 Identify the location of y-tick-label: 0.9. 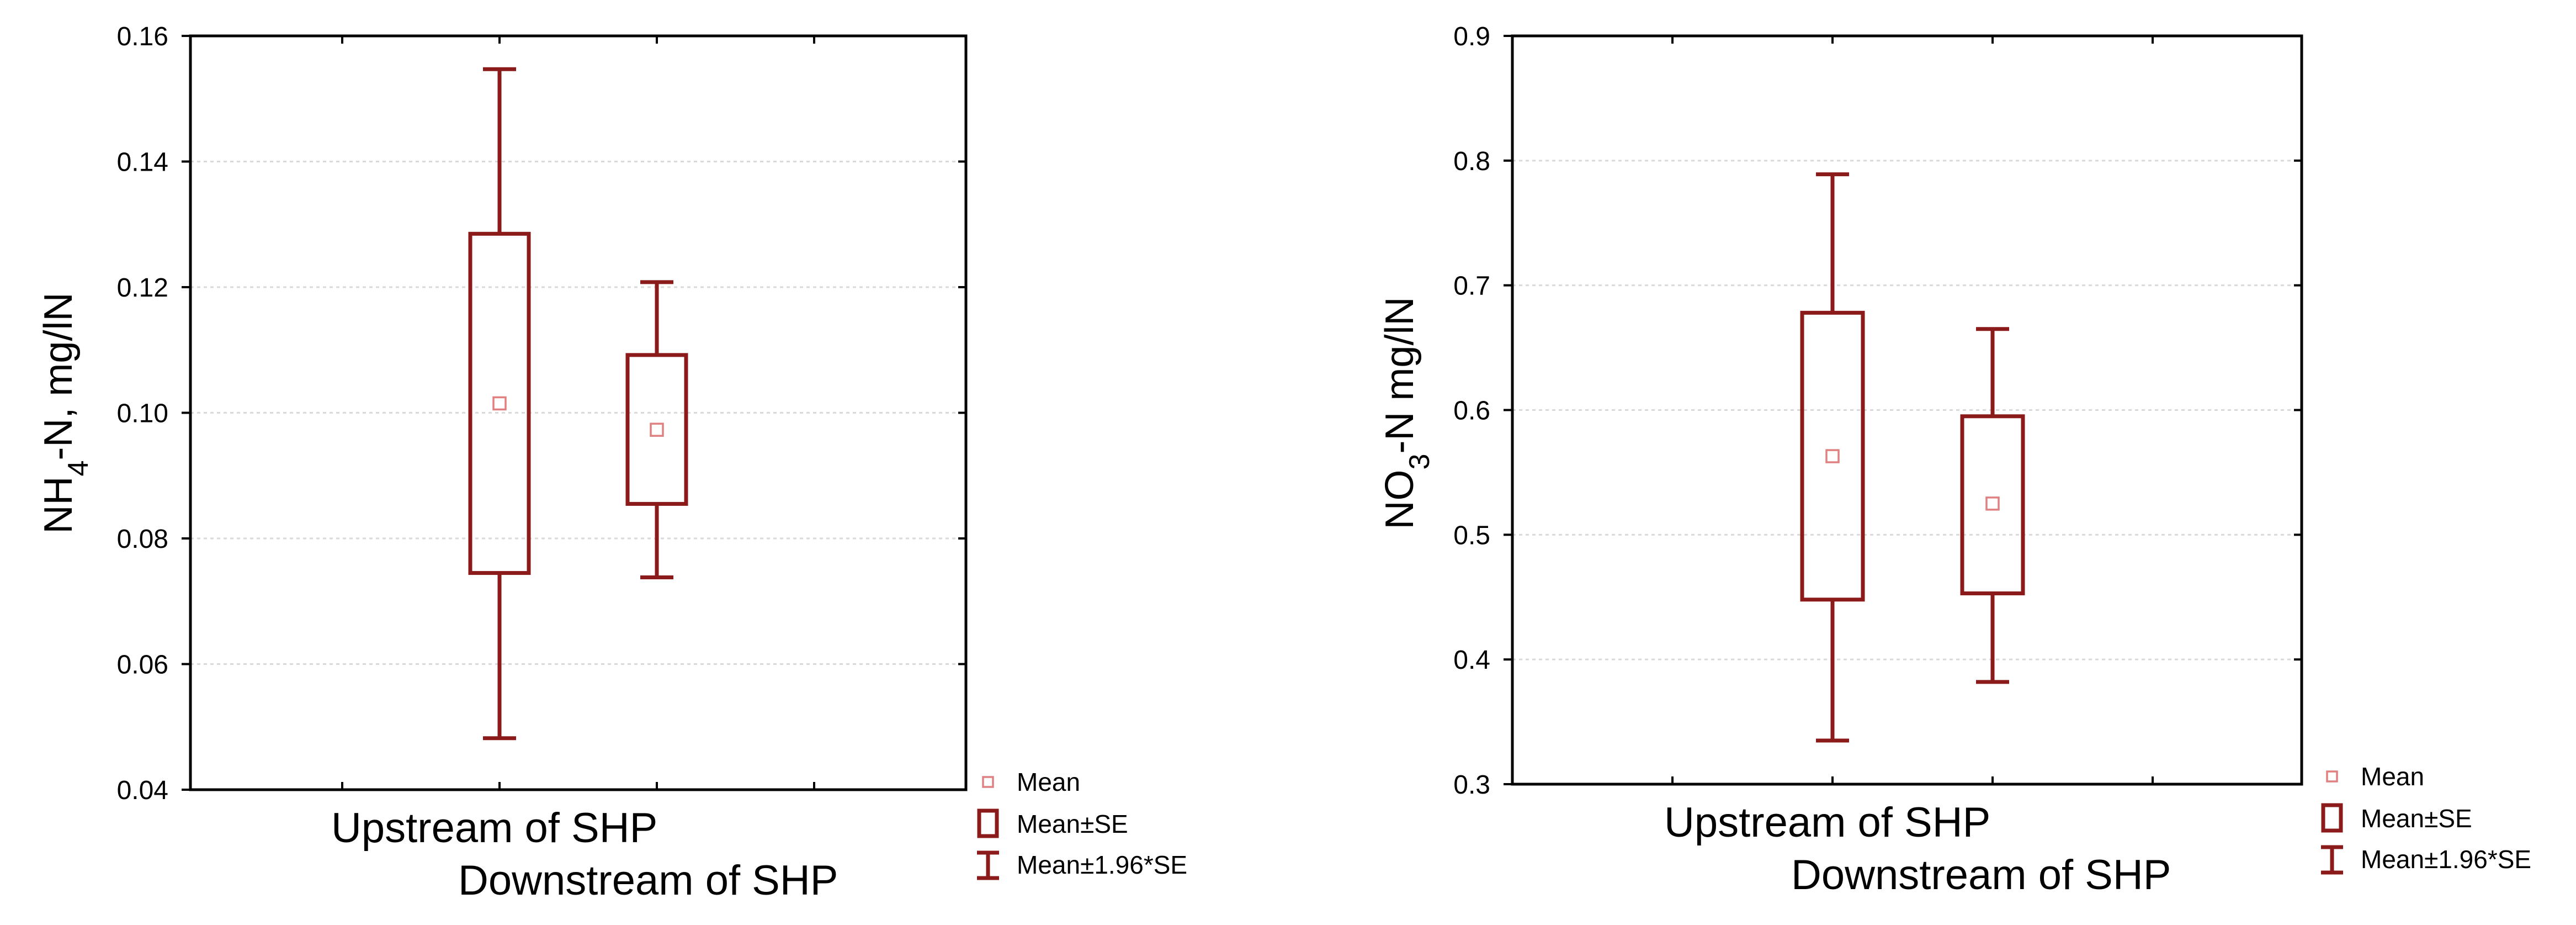
(1471, 37).